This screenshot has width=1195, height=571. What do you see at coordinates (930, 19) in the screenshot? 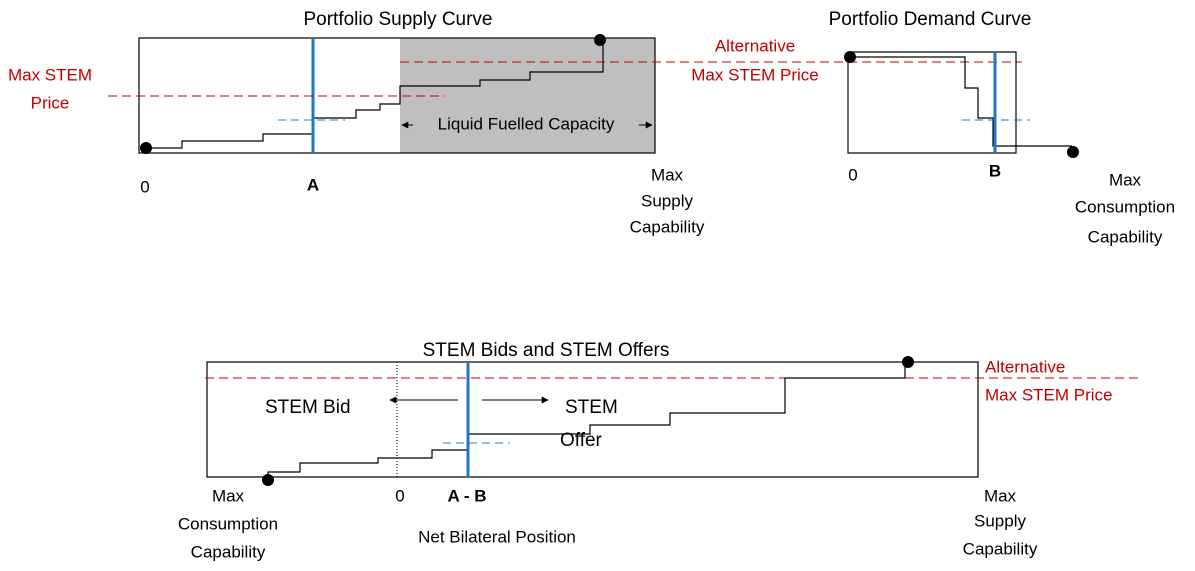
I see `title: Portfolio Demand Curve` at bounding box center [930, 19].